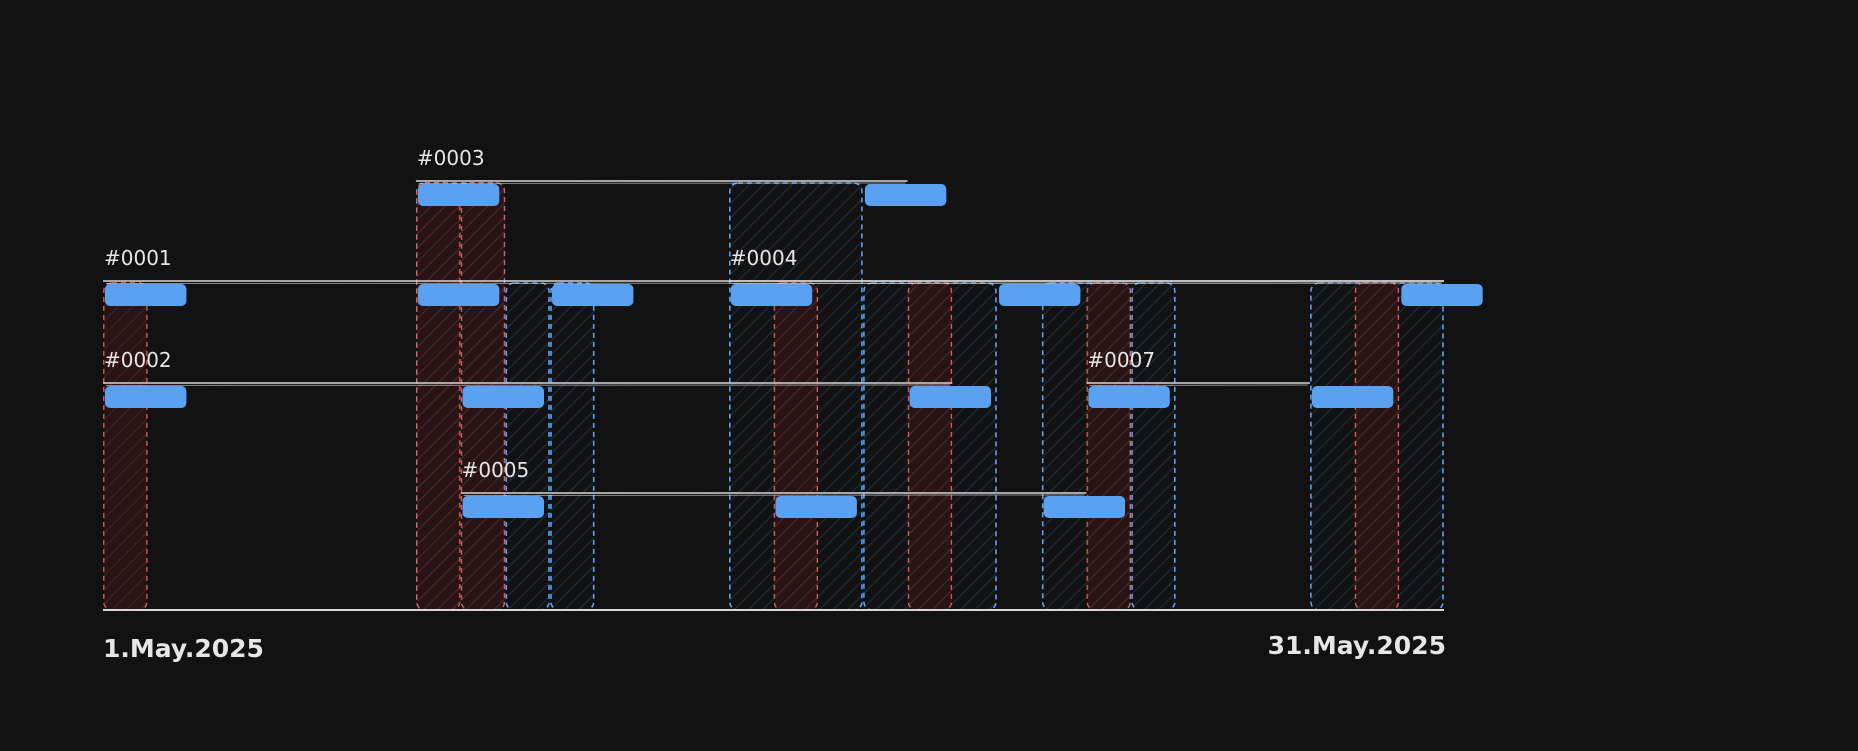 This screenshot has width=1858, height=751. I want to click on booking-label: #0005, so click(496, 470).